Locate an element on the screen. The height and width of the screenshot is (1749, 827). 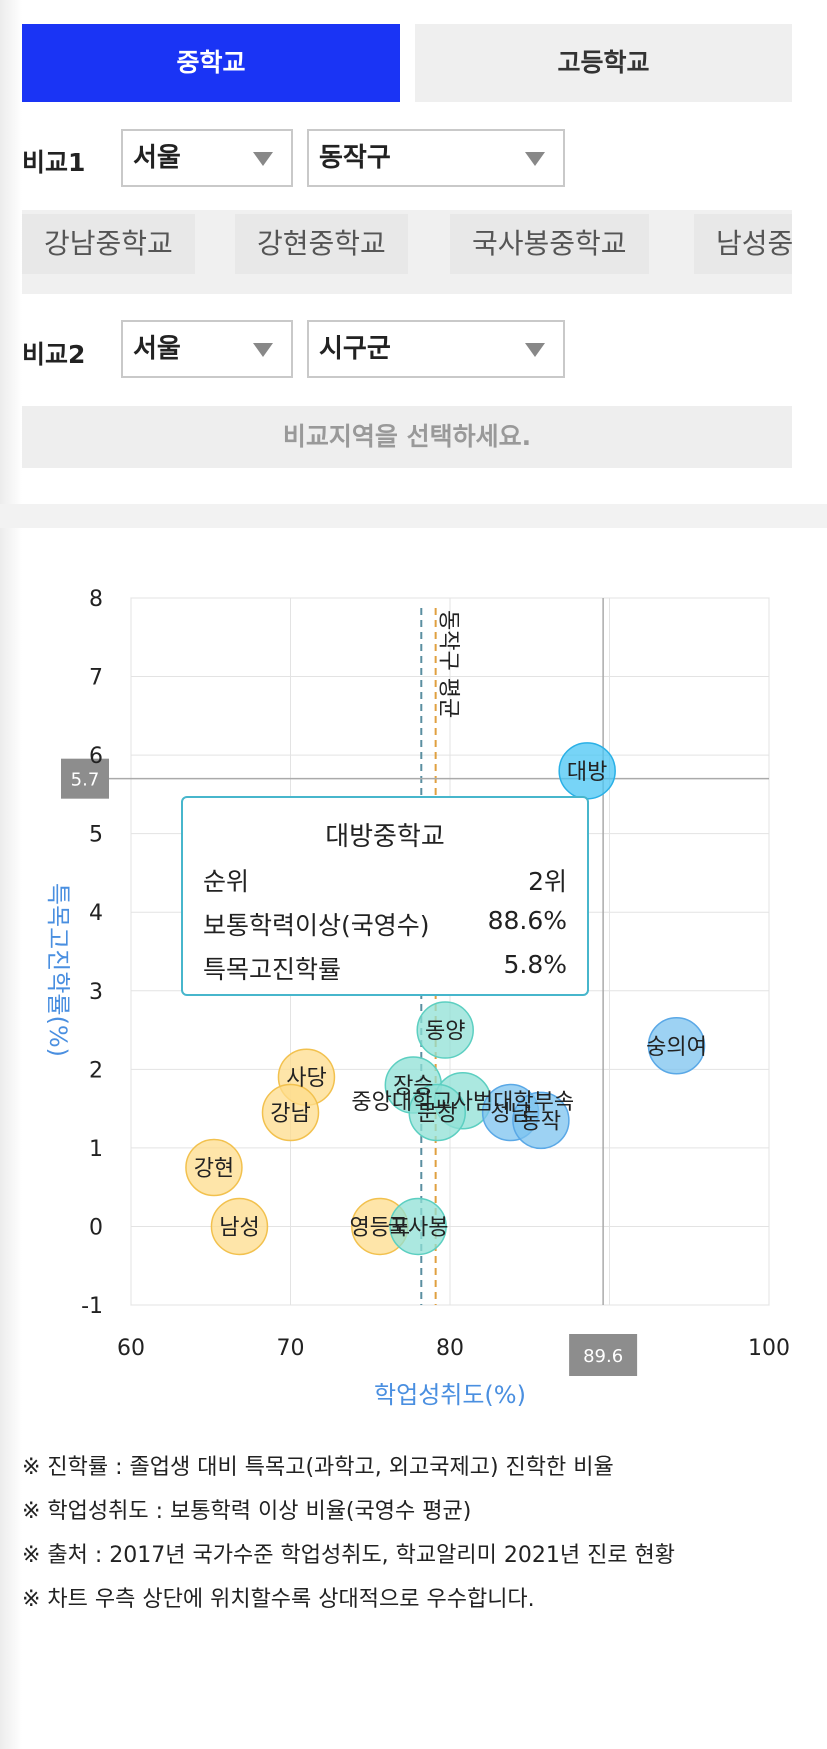
footnote: ※ 학업성취도 : 보통학력 이상 비율(국영수 평균) is located at coordinates (247, 1511).